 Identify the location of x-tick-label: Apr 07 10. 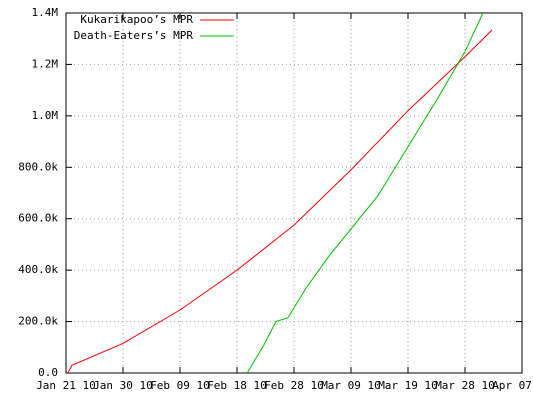
(512, 385).